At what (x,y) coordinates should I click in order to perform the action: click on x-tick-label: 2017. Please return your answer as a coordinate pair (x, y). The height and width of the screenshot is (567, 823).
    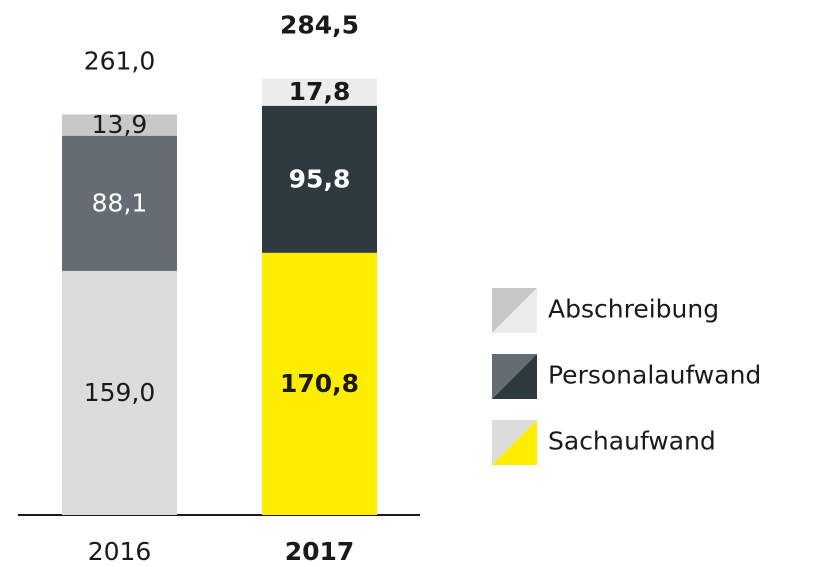
    Looking at the image, I should click on (320, 551).